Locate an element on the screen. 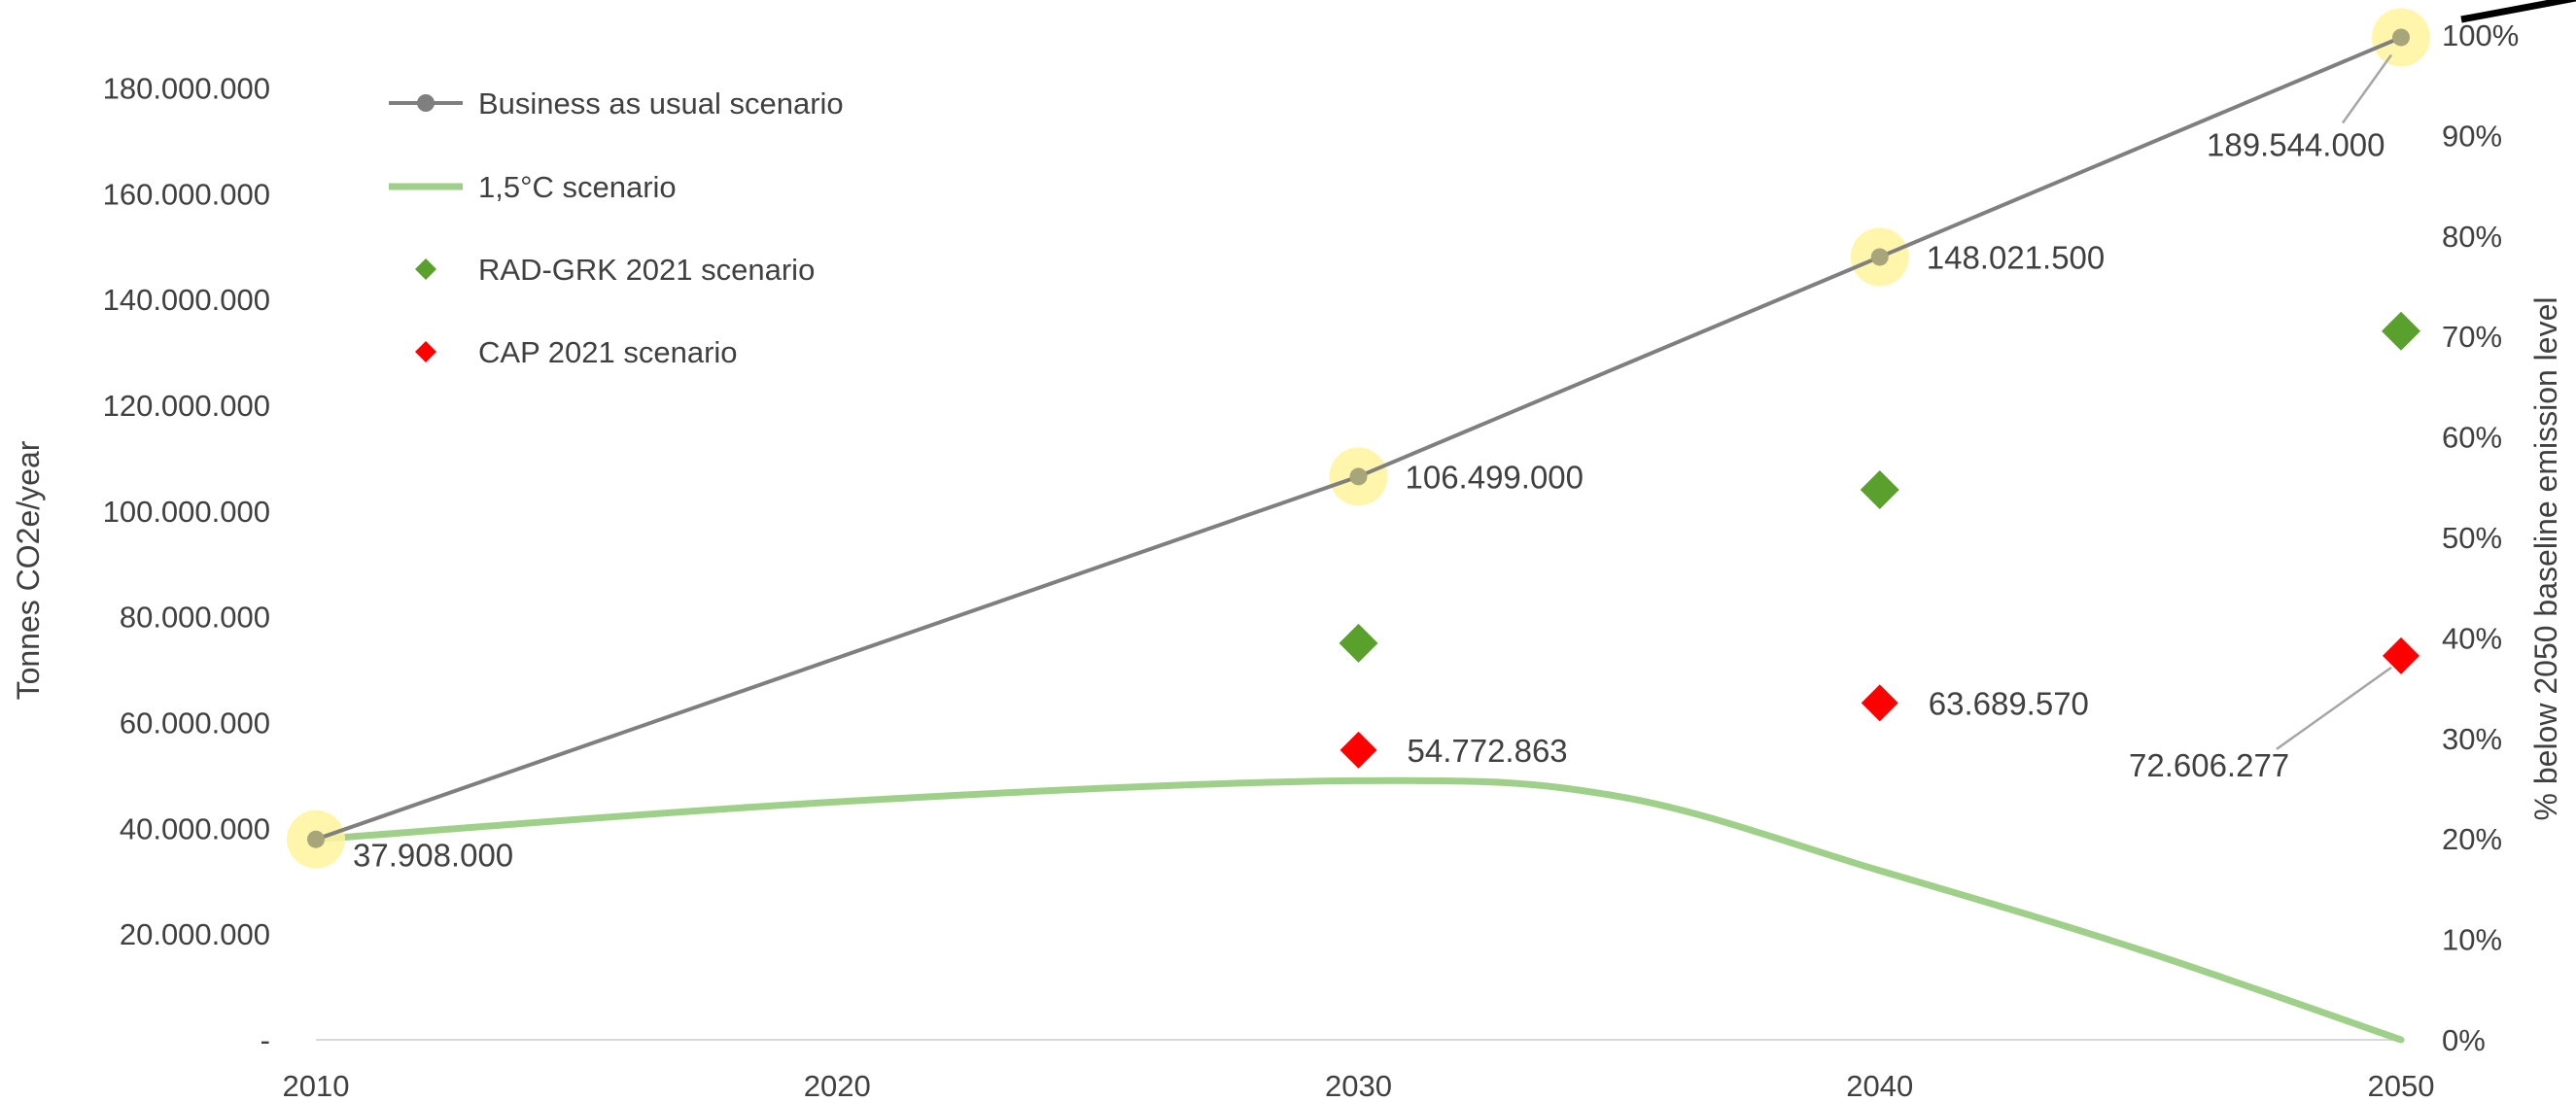 This screenshot has height=1102, width=2576. legend-cap-swatch-marker is located at coordinates (425, 351).